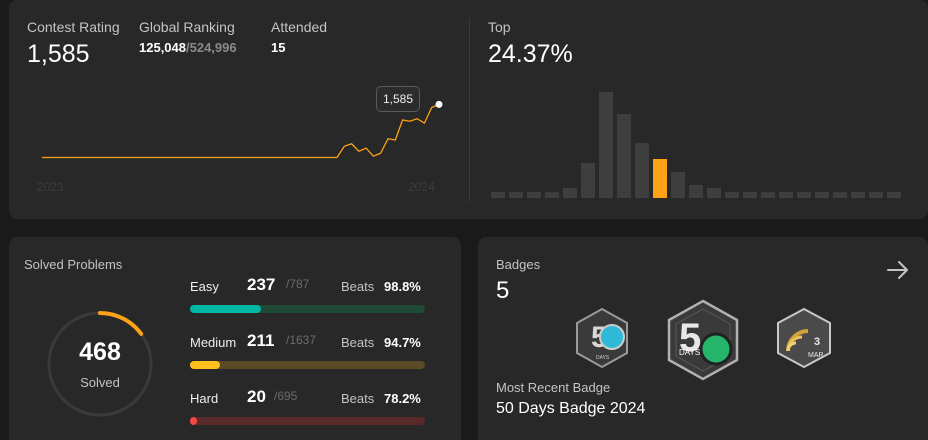 This screenshot has width=928, height=440. I want to click on recent-badge-label: Most Recent Badge, so click(553, 387).